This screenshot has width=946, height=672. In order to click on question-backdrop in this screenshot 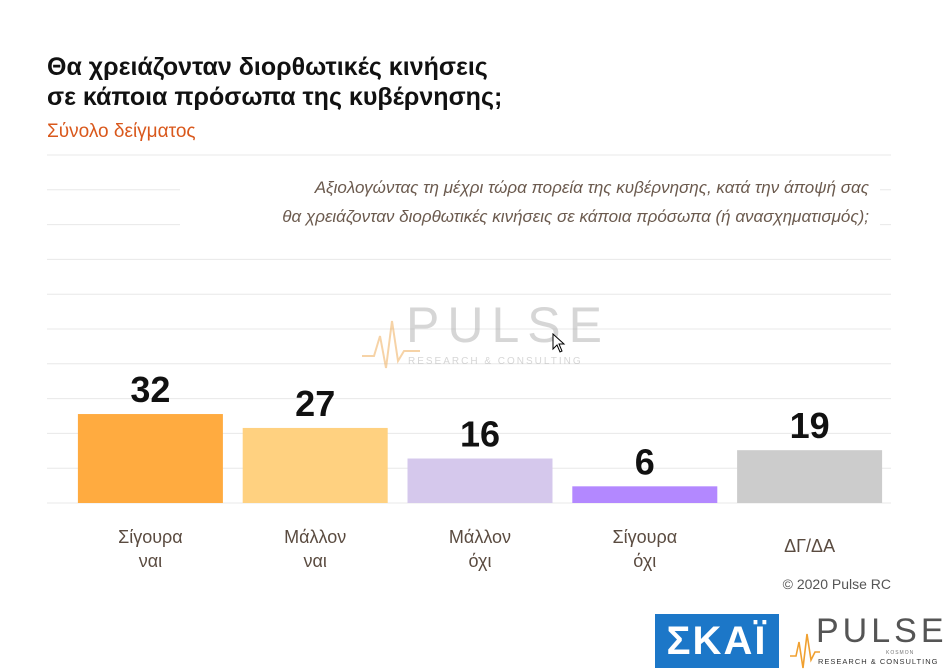, I will do `click(530, 201)`.